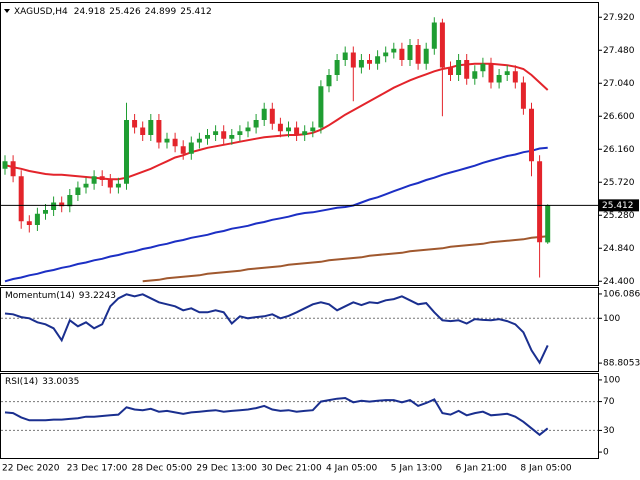 The image size is (640, 480). I want to click on x-tick-label: 22 Dec 2020, so click(31, 469).